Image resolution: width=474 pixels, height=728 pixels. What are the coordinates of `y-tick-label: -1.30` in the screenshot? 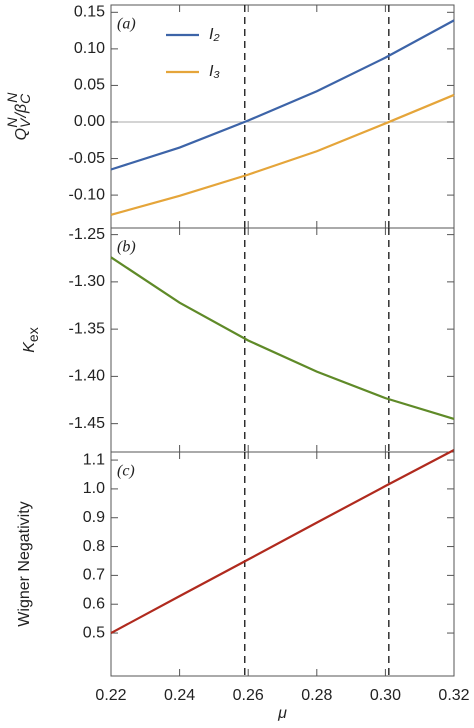 It's located at (87, 281).